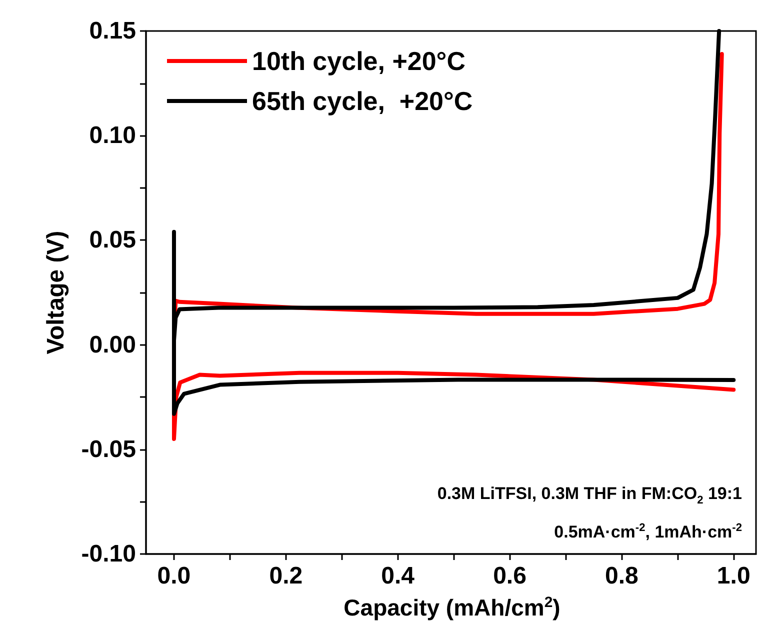 The image size is (760, 633). What do you see at coordinates (509, 576) in the screenshot?
I see `x-tick-label: 0.6` at bounding box center [509, 576].